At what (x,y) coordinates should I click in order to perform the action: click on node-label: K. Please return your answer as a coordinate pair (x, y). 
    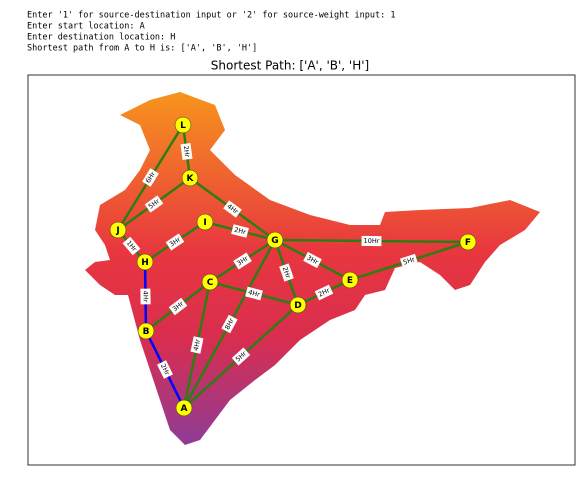
    Looking at the image, I should click on (191, 179).